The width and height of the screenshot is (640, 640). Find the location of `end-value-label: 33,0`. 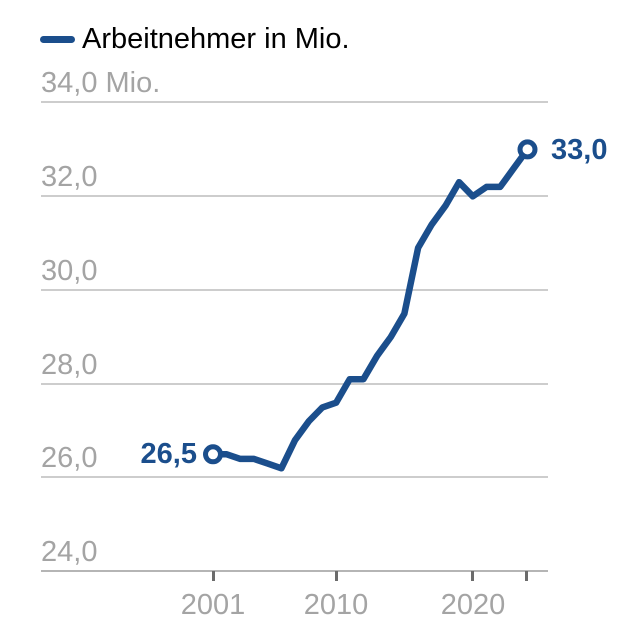

end-value-label: 33,0 is located at coordinates (579, 150).